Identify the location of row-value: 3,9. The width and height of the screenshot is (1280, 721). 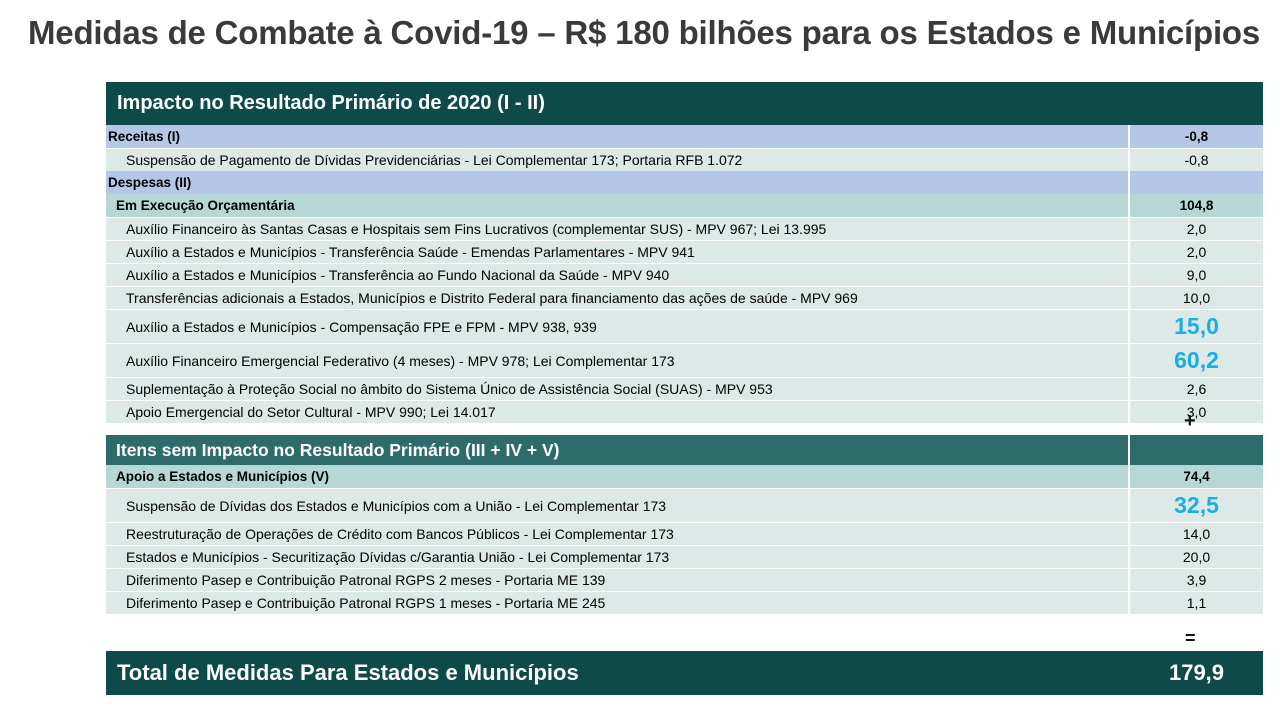
(1195, 580).